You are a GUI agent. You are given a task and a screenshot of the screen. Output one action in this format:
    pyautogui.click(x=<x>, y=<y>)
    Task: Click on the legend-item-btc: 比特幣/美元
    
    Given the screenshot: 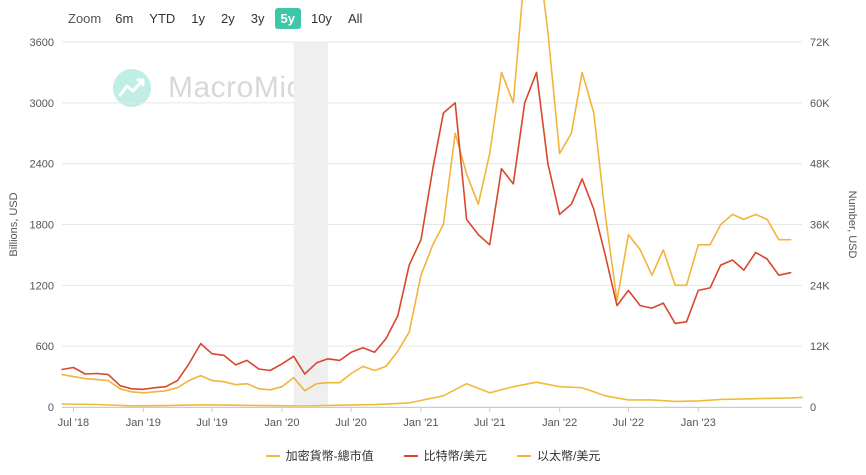 What is the action you would take?
    pyautogui.click(x=445, y=455)
    